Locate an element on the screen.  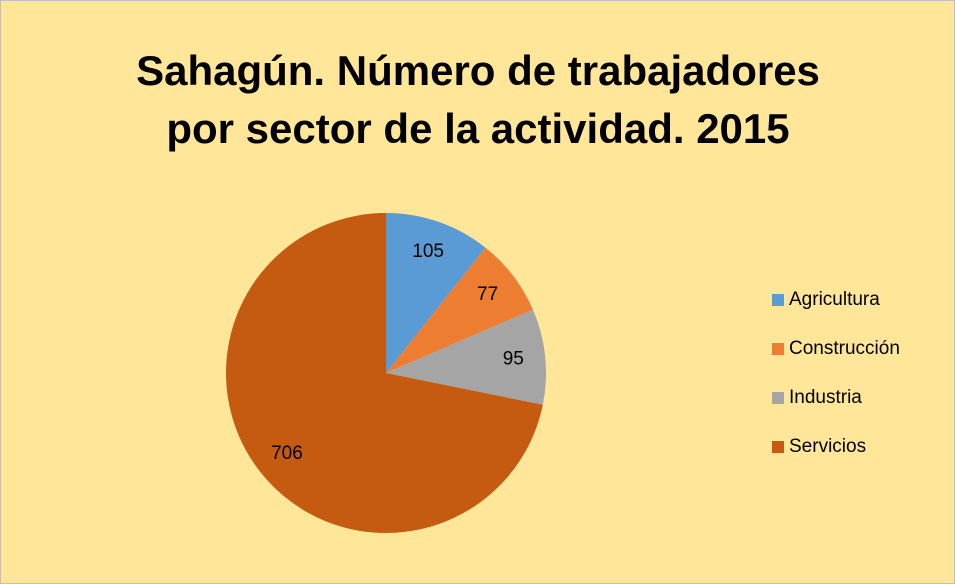
chart-title: por sector de la actividad. 2015 is located at coordinates (477, 128).